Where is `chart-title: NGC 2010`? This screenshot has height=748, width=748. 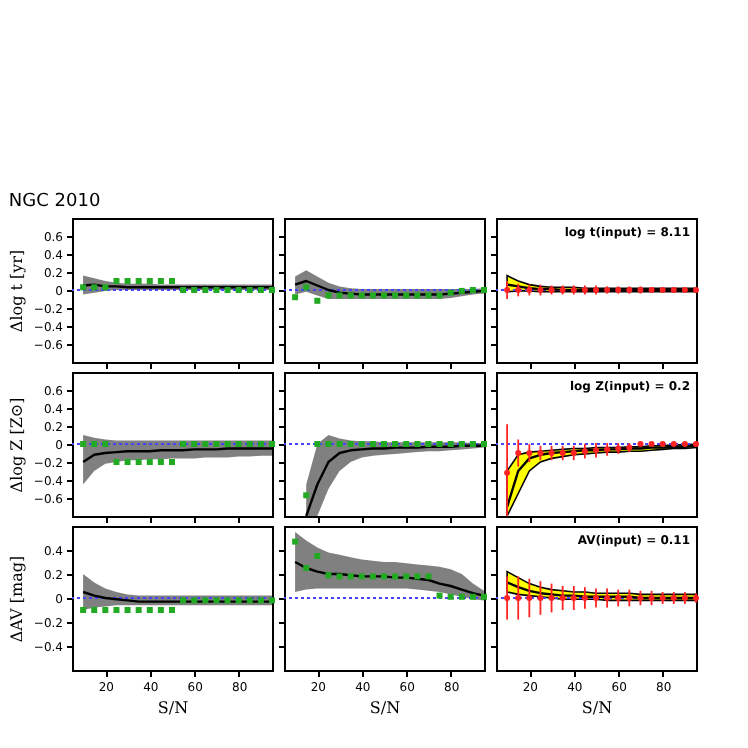
chart-title: NGC 2010 is located at coordinates (54, 202).